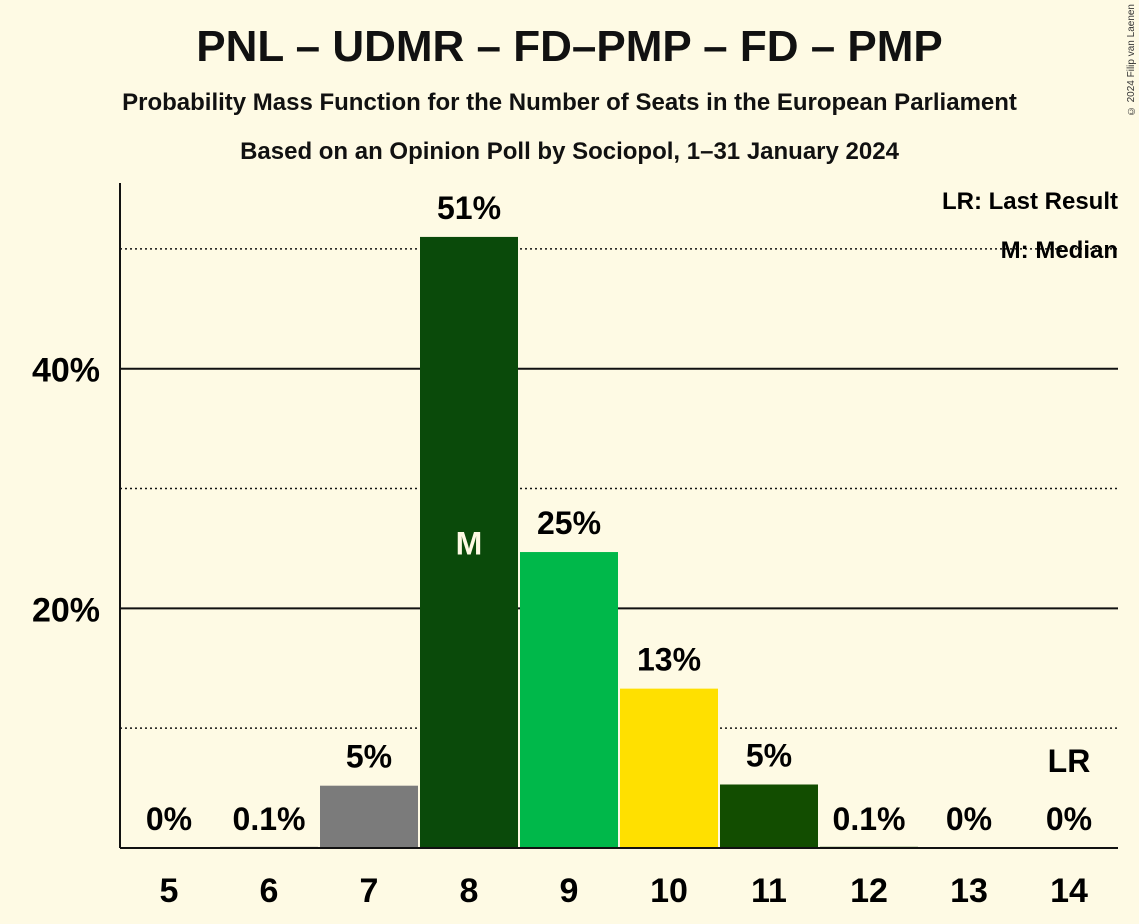  What do you see at coordinates (569, 46) in the screenshot?
I see `chart-title: PNL – UDMR – FD–PMP – FD – PMP` at bounding box center [569, 46].